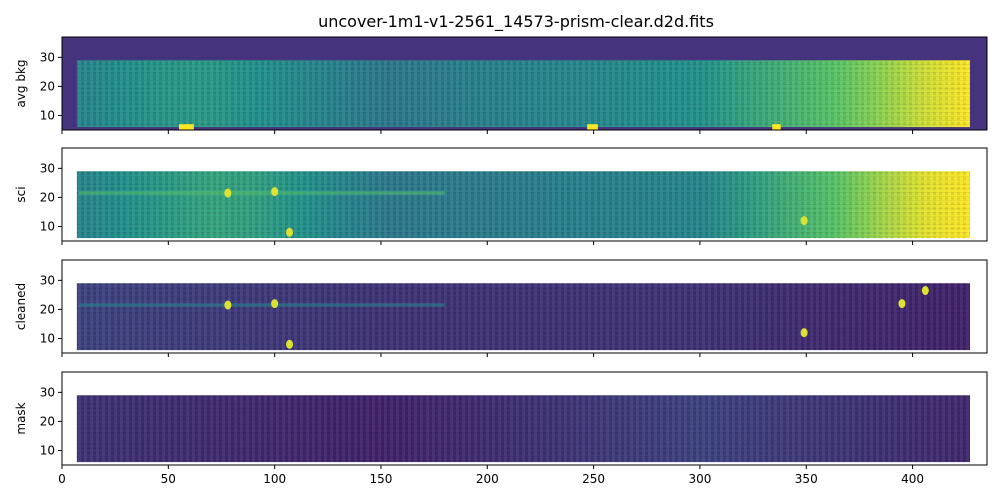 This screenshot has height=500, width=1000. I want to click on x-tick-label: 400, so click(912, 479).